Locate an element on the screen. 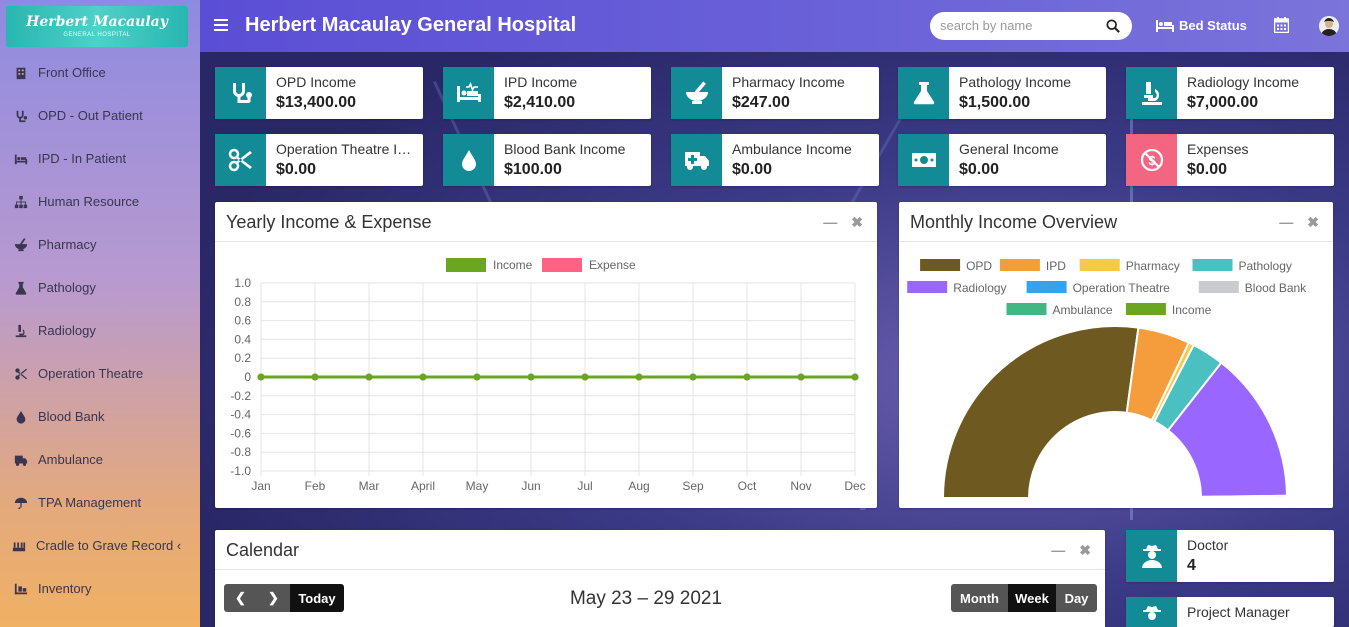 This screenshot has height=627, width=1349. search-icon is located at coordinates (1113, 26).